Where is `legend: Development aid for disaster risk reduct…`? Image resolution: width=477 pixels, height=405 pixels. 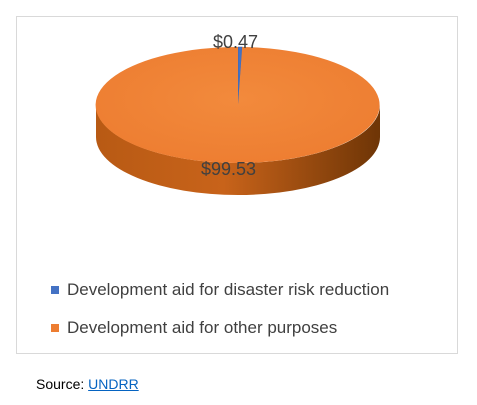
legend: Development aid for disaster risk reduct… is located at coordinates (220, 317).